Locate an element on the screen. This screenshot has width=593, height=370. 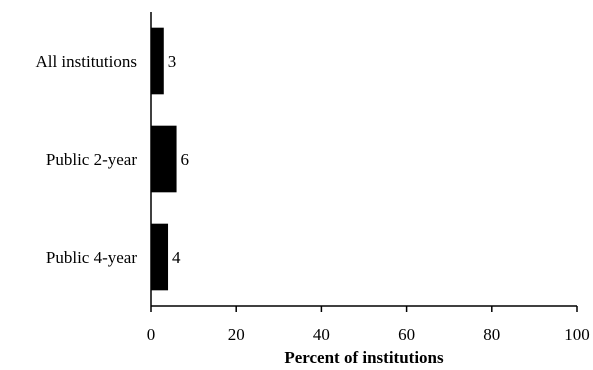
category-label: All institutions is located at coordinates (86, 61).